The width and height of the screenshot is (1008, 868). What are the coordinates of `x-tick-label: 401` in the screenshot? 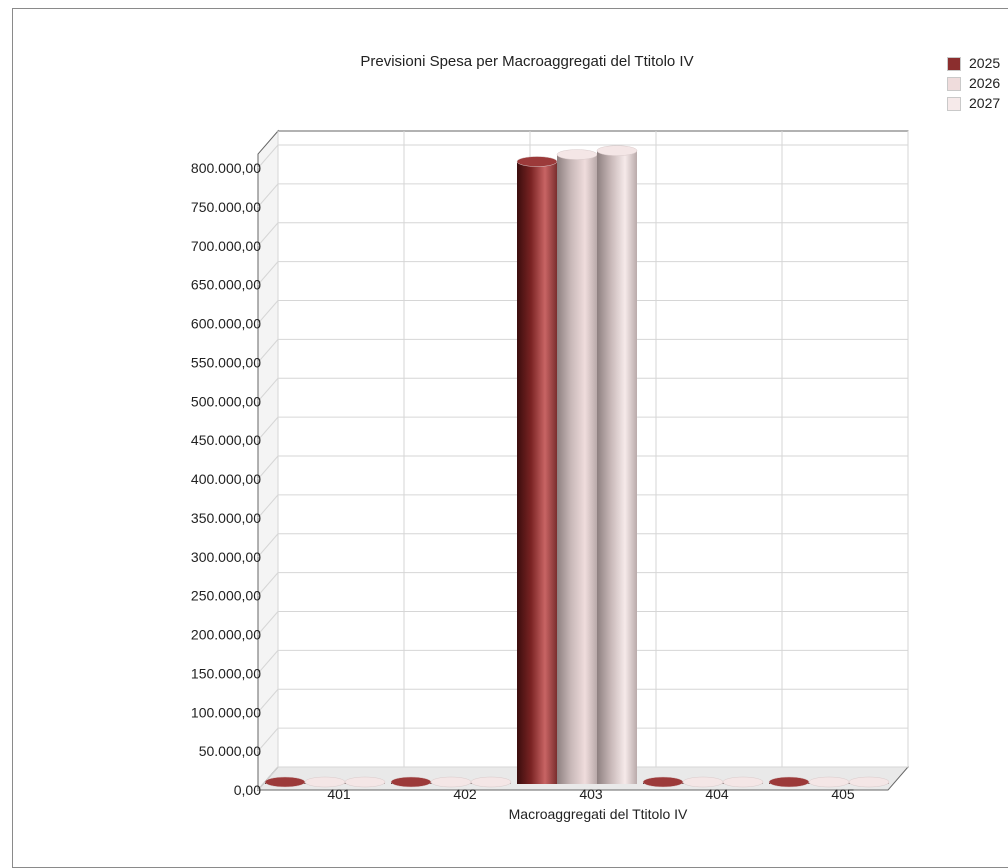 It's located at (339, 794).